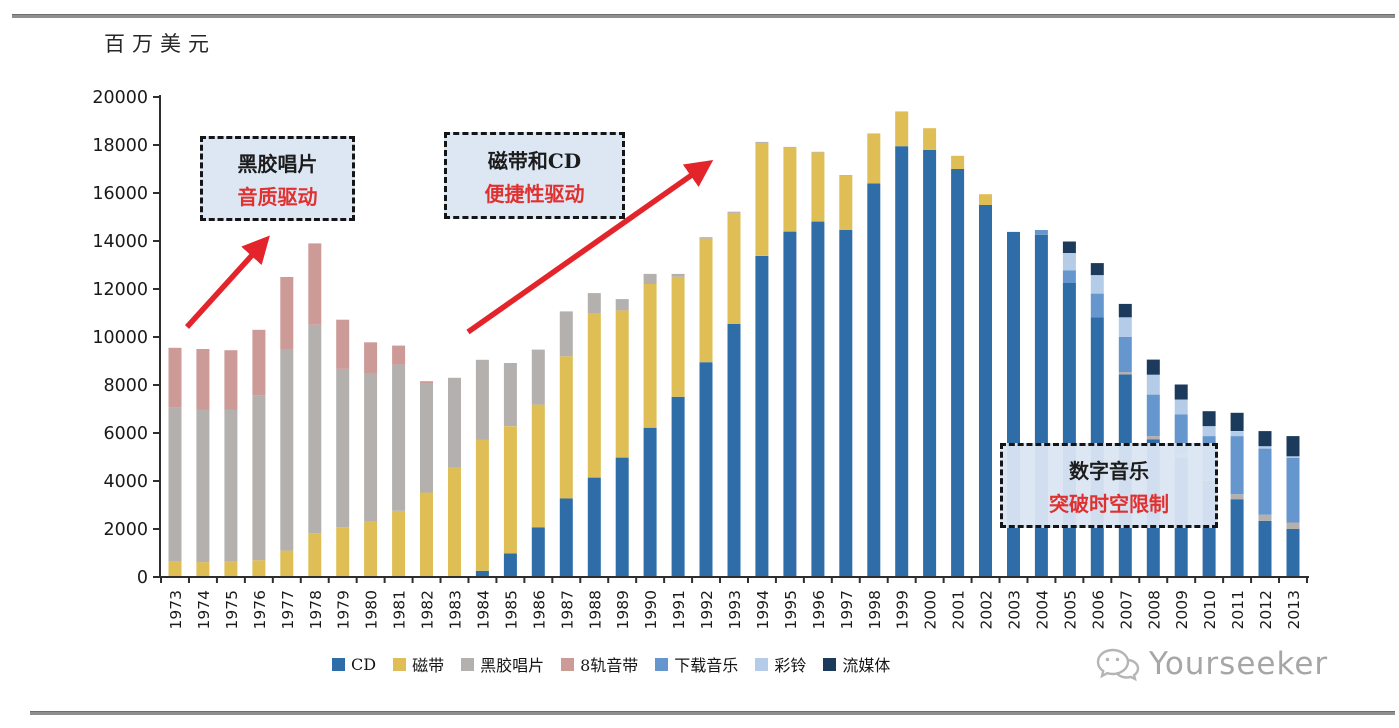 Image resolution: width=1399 pixels, height=728 pixels. Describe the element at coordinates (120, 194) in the screenshot. I see `y-axis-tick-label: 16000` at that location.